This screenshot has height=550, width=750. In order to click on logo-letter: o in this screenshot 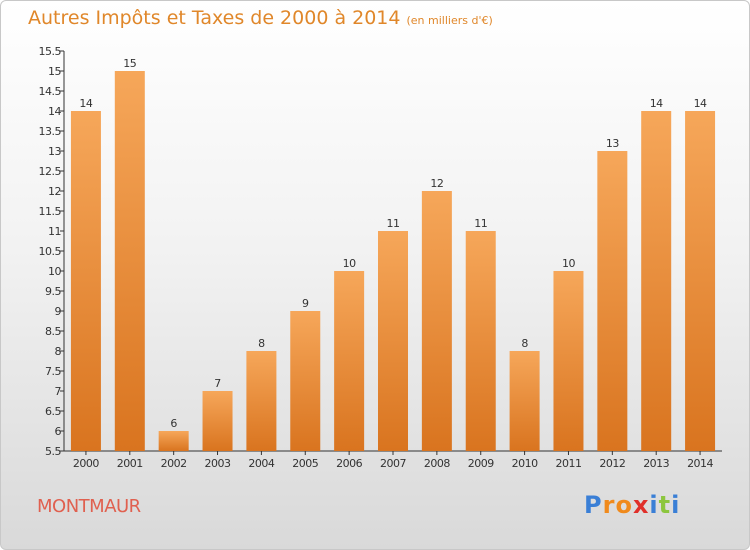, I will do `click(624, 505)`.